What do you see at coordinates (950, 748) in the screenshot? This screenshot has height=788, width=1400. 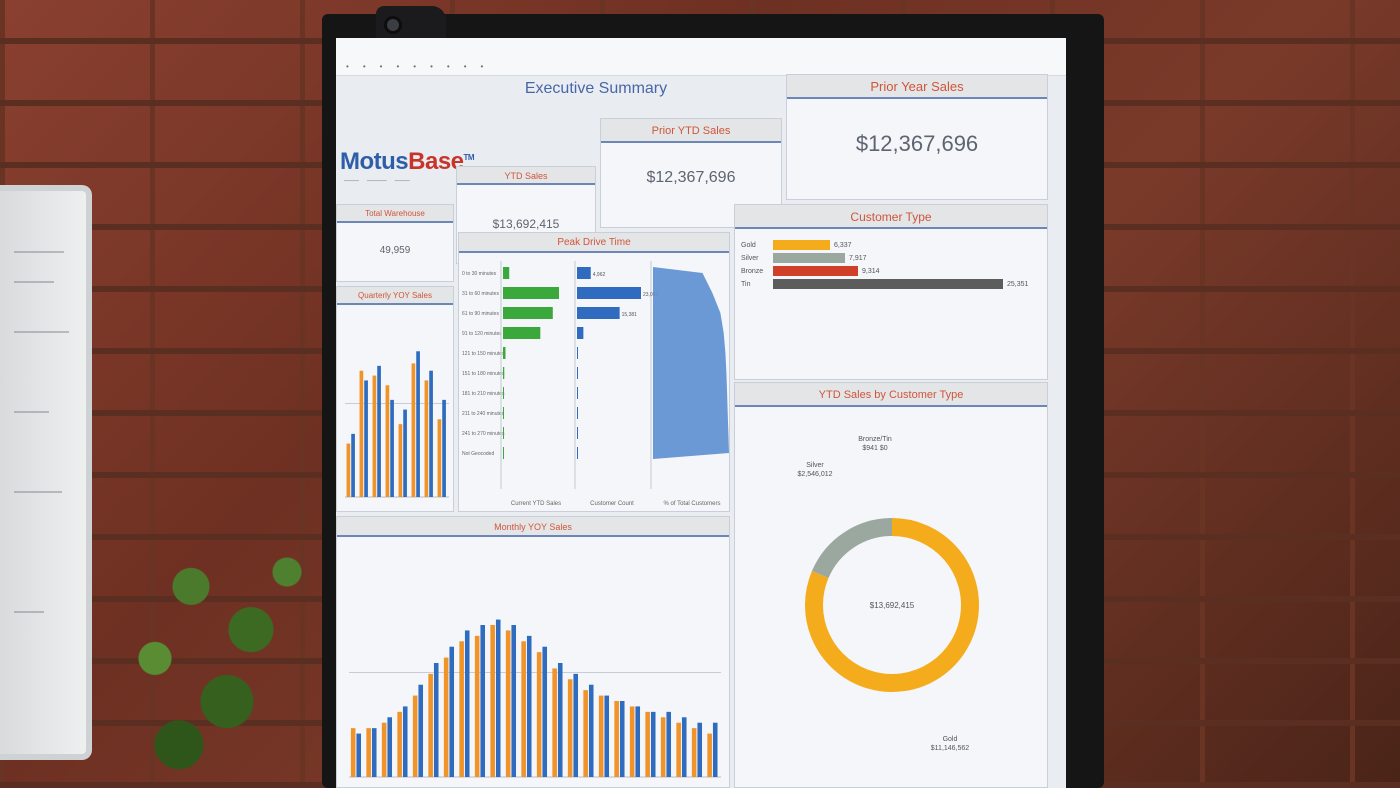 I see `label-value: $11,146,562` at bounding box center [950, 748].